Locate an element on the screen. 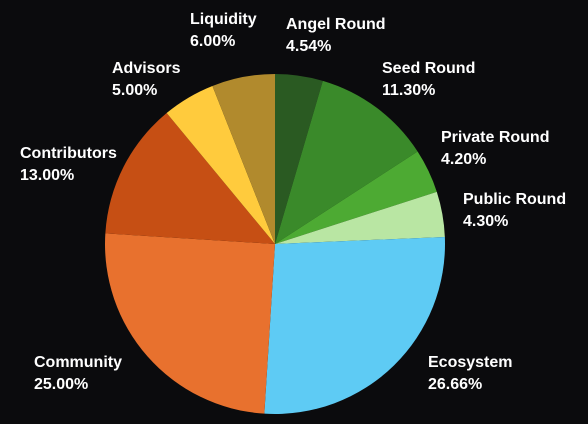 The image size is (588, 424). slice-label-private-round: Private Round 4.20% is located at coordinates (495, 149).